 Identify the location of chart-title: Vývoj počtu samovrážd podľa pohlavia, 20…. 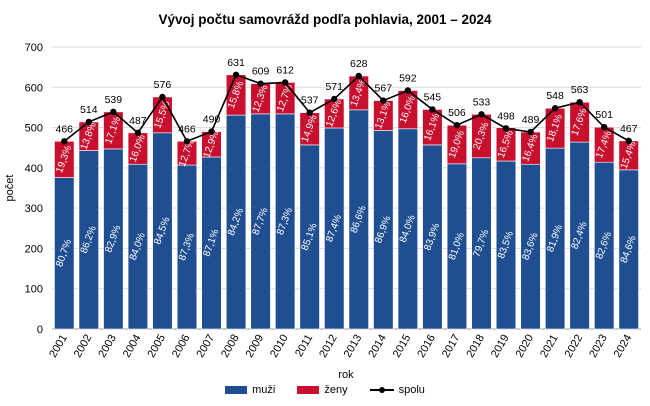
(325, 19).